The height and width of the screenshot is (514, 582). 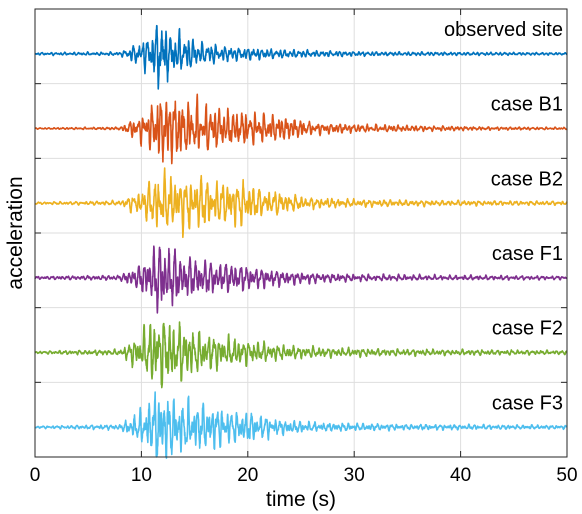 I want to click on series-label: case B2, so click(x=527, y=179).